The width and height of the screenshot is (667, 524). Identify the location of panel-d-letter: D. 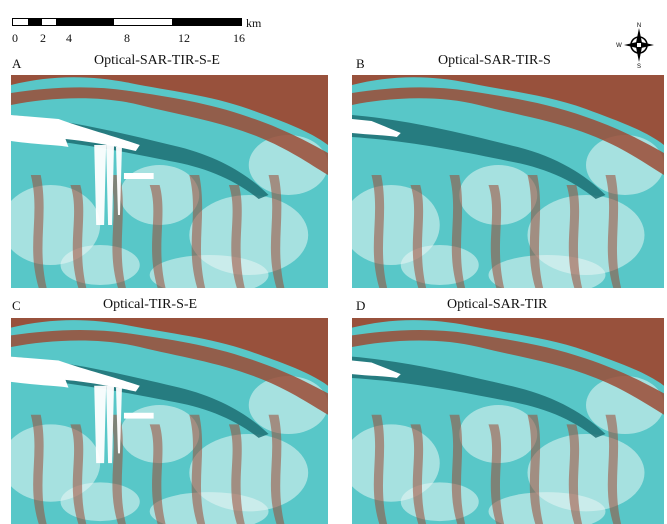
(361, 305).